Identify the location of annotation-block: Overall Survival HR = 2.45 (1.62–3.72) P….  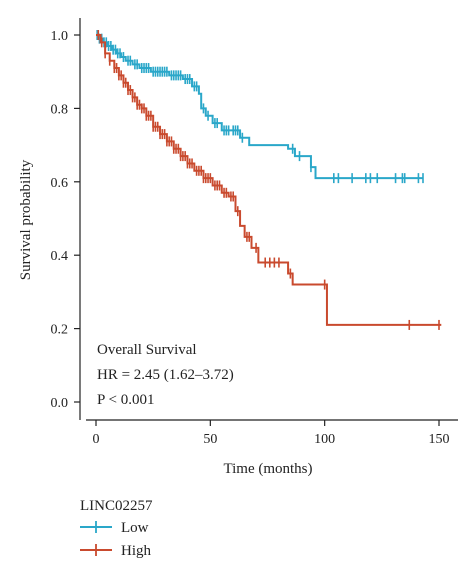
(165, 375).